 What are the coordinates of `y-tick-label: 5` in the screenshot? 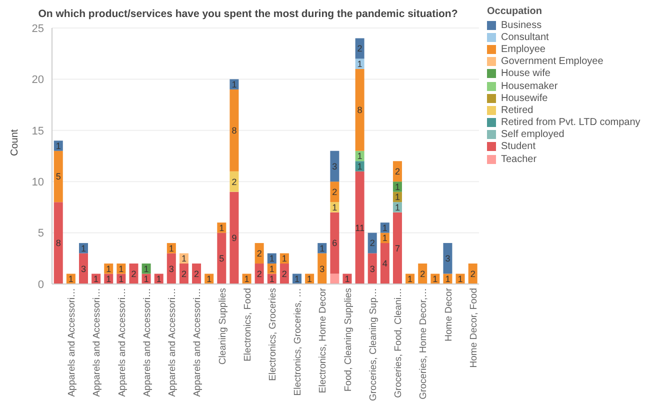 It's located at (41, 234).